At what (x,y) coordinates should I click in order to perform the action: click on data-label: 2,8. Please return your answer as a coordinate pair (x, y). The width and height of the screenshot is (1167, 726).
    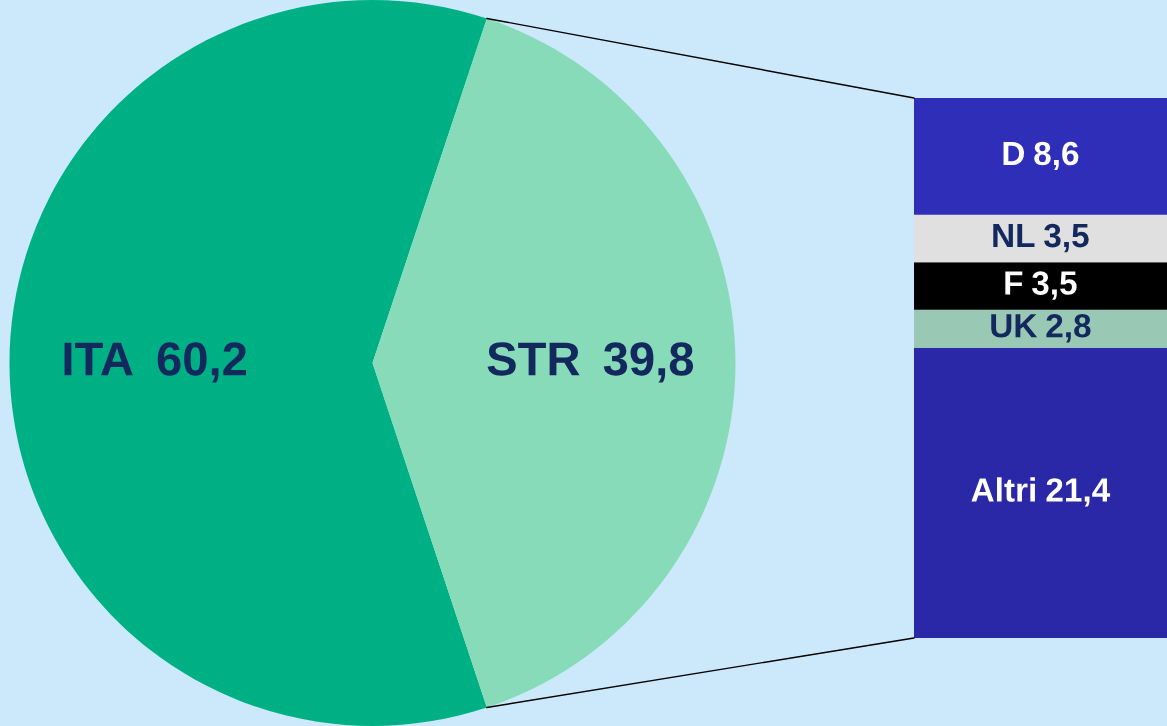
    Looking at the image, I should click on (1068, 328).